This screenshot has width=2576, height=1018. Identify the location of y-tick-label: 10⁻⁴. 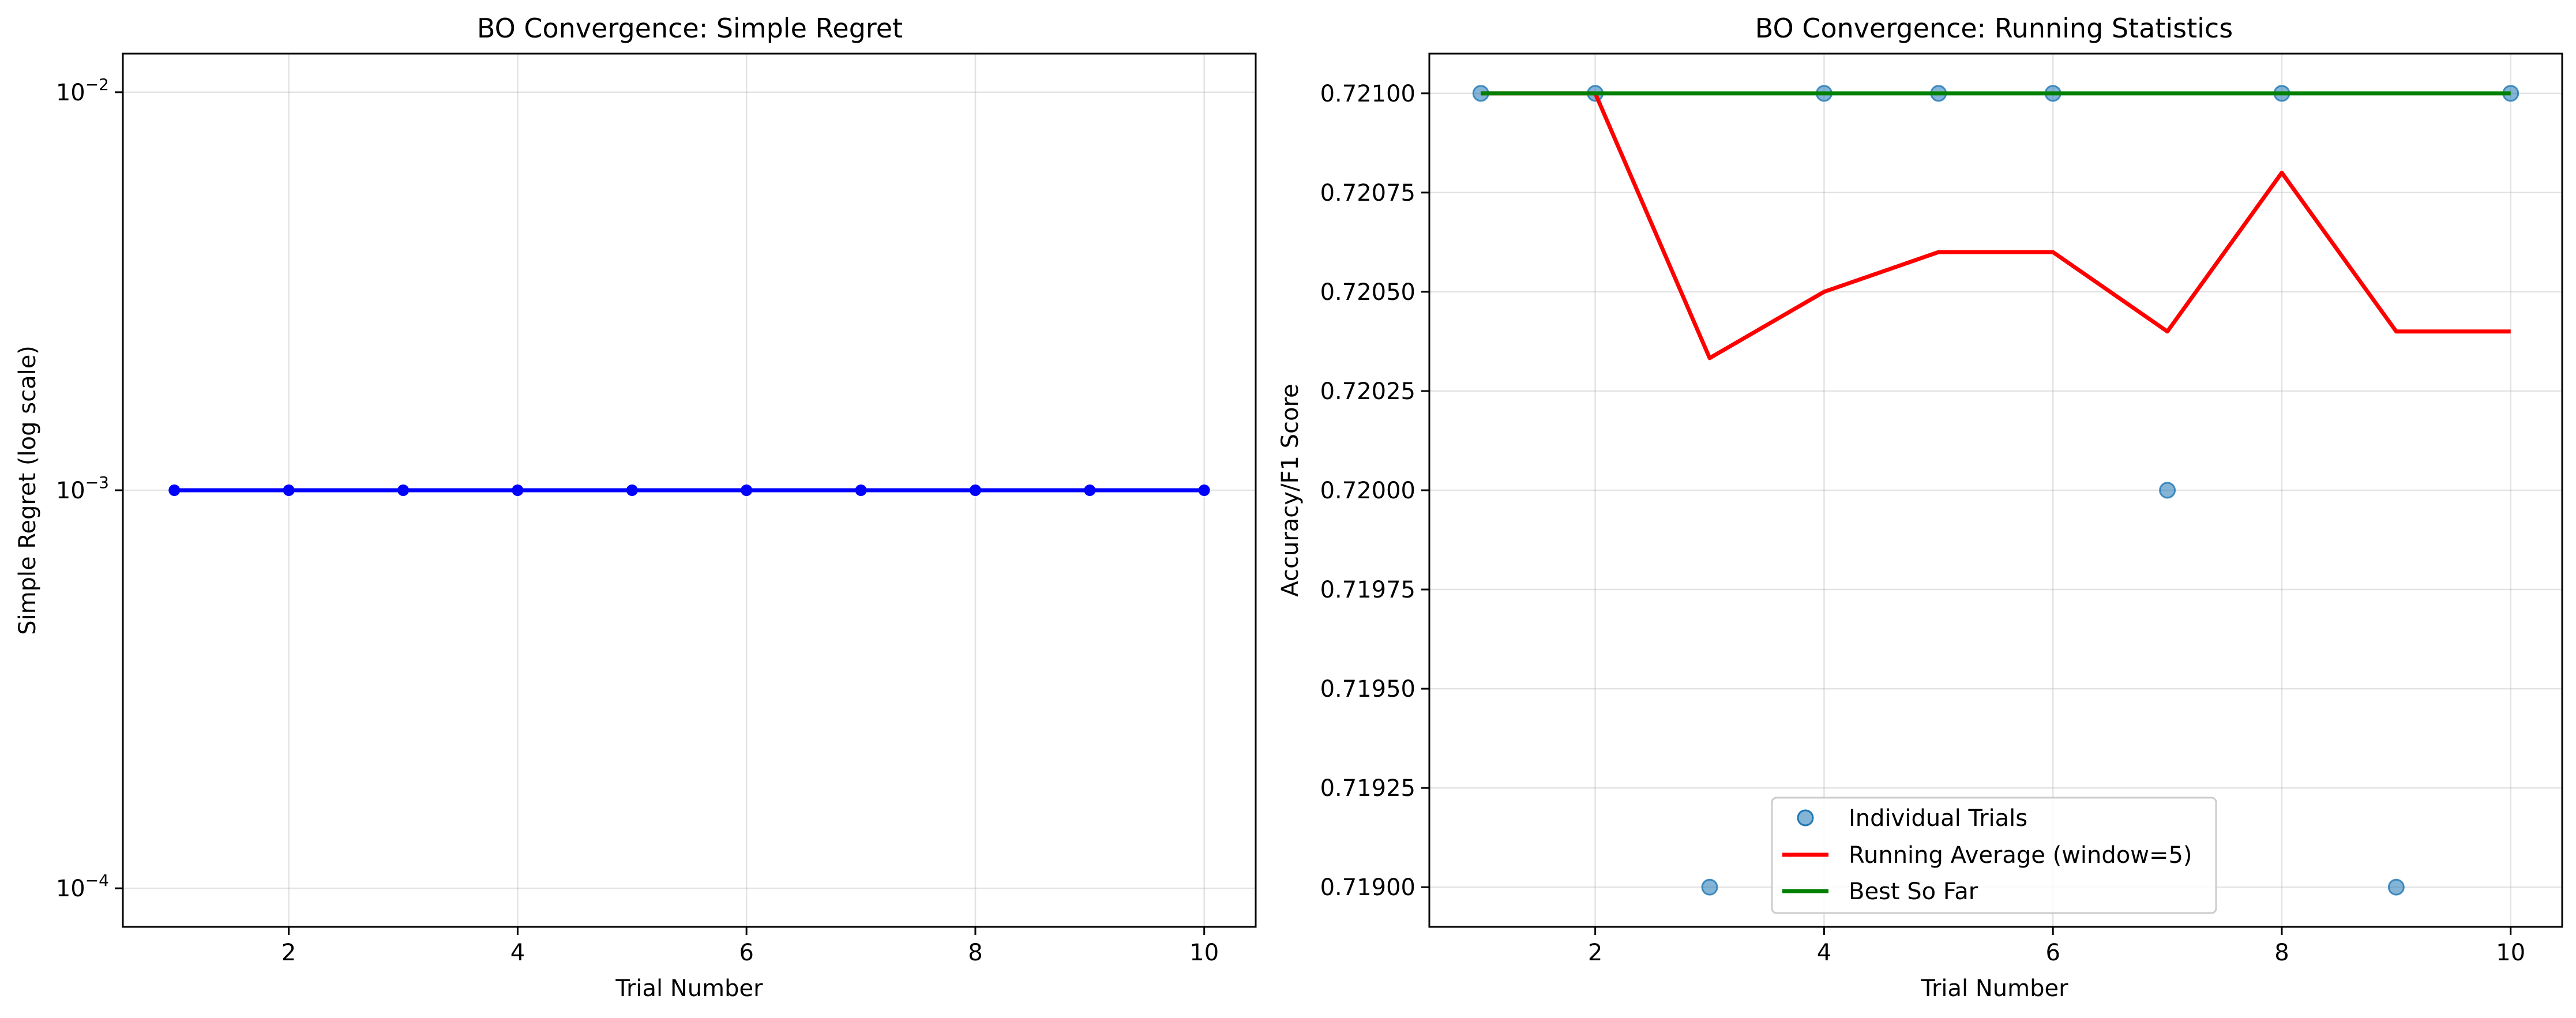
(83, 886).